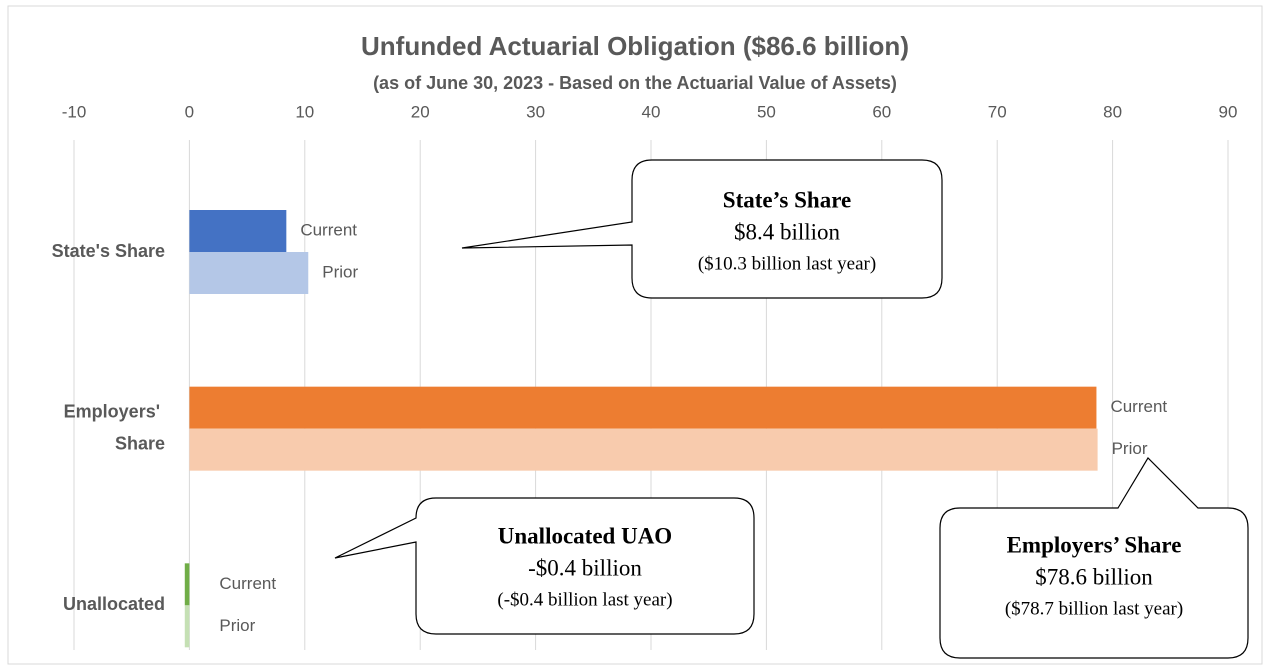 Image resolution: width=1271 pixels, height=671 pixels. Describe the element at coordinates (1112, 111) in the screenshot. I see `x-tick-label: 80` at that location.